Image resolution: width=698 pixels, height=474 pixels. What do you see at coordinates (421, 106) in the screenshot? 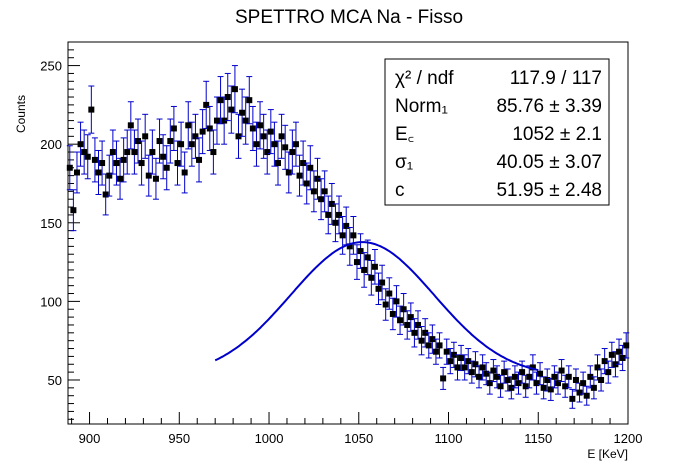
I see `stats-label-norm: Norm₁` at bounding box center [421, 106].